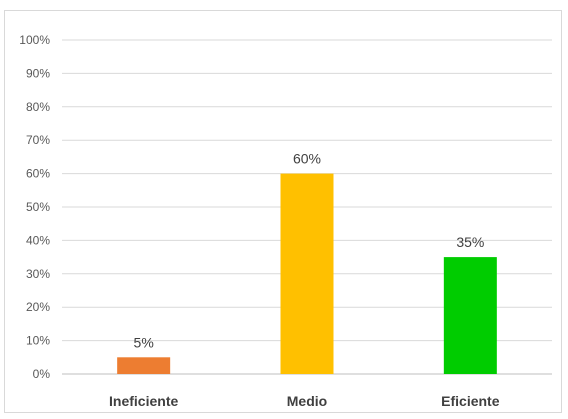 The image size is (568, 419). What do you see at coordinates (307, 401) in the screenshot?
I see `category-label-medio: Medio` at bounding box center [307, 401].